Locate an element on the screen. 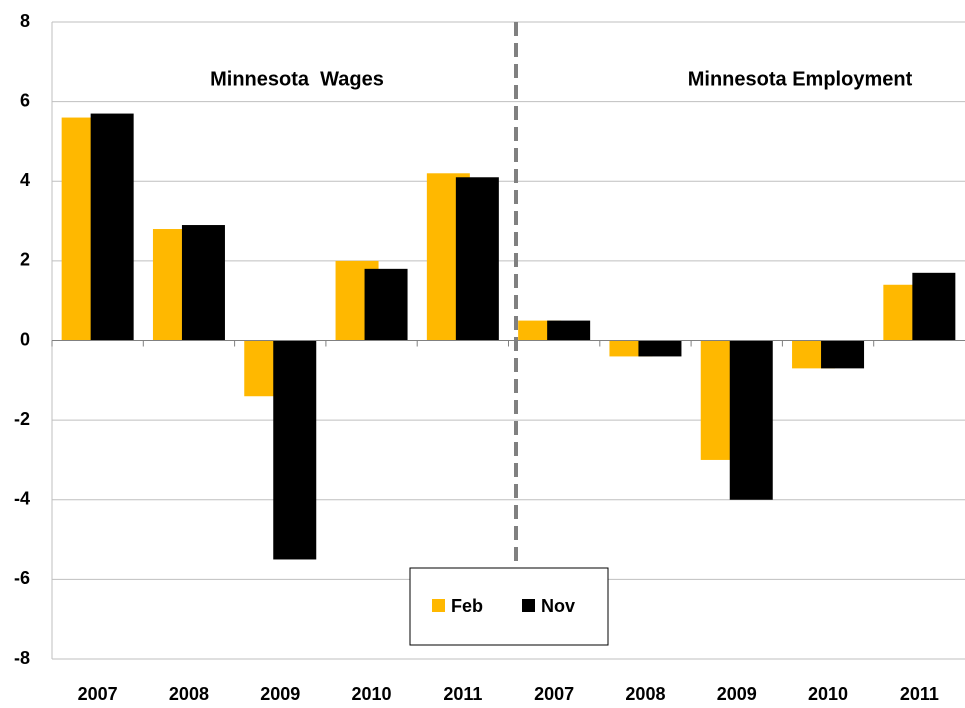  y-tick-label: 2 is located at coordinates (25, 260).